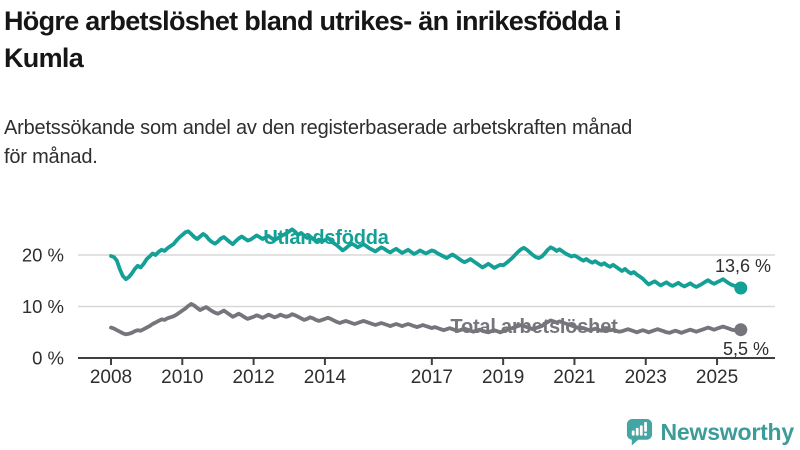 The image size is (800, 450). Describe the element at coordinates (727, 431) in the screenshot. I see `newsworthy-brand-text: Newsworthy` at that location.